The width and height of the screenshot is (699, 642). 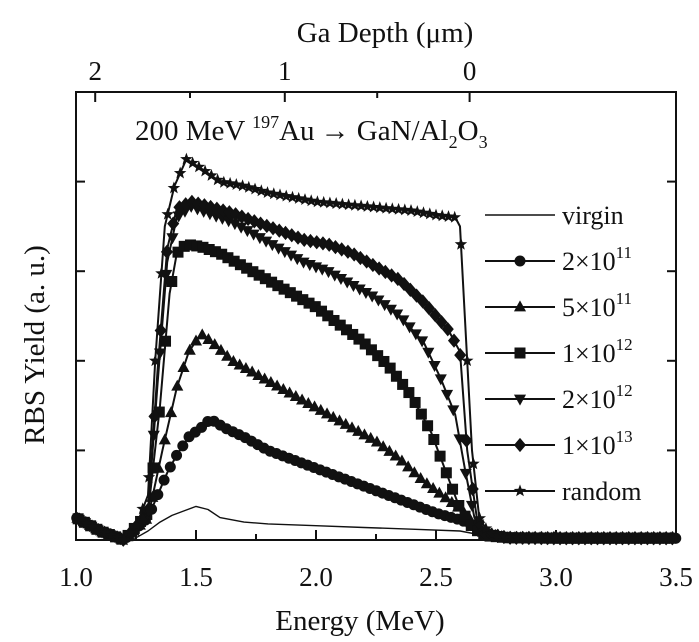 What do you see at coordinates (597, 397) in the screenshot?
I see `legend-label: 2×10¹²` at bounding box center [597, 397].